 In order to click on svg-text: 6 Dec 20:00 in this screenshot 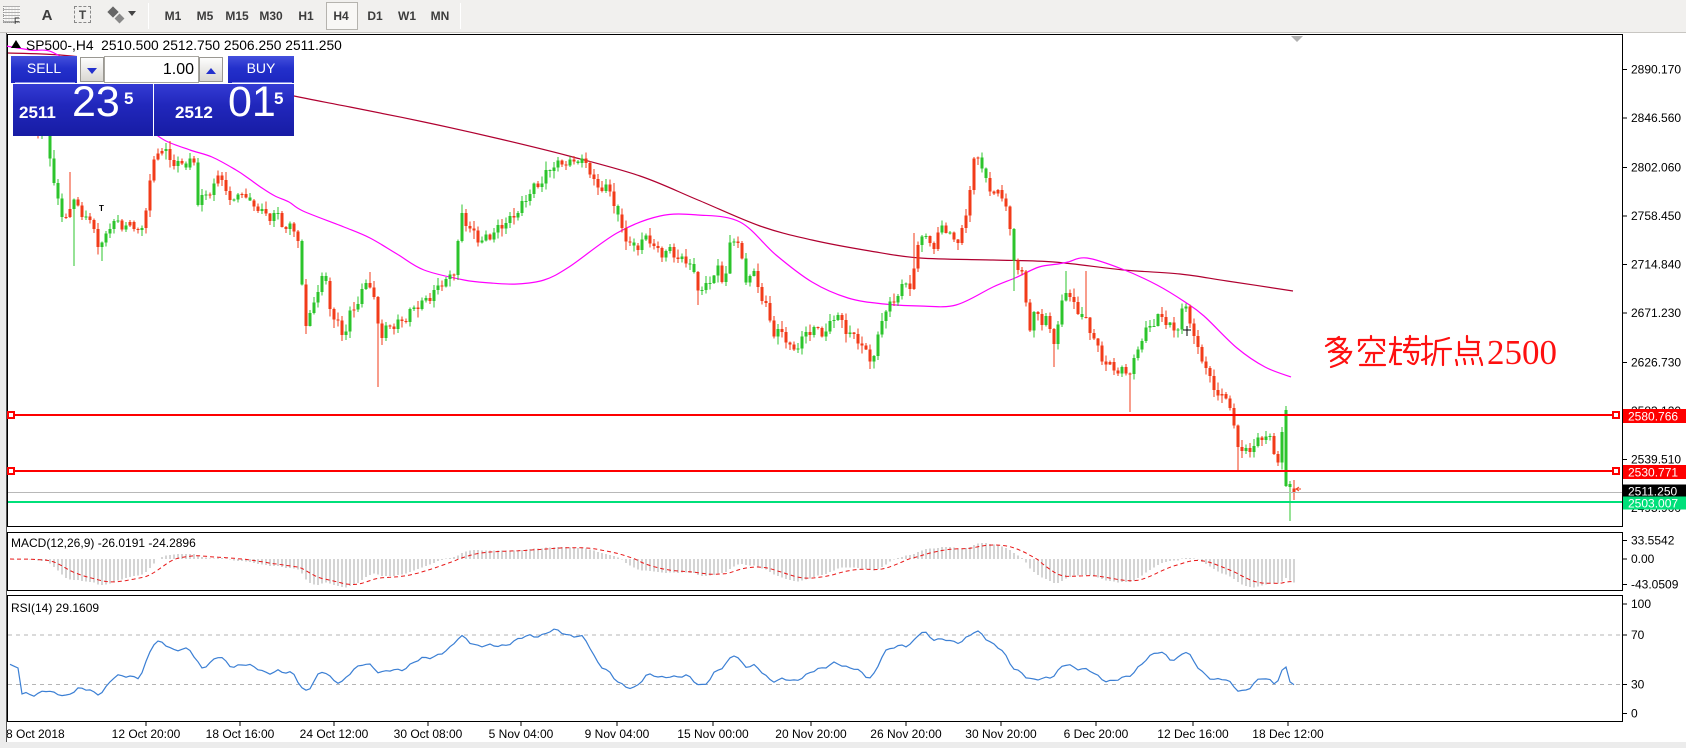, I will do `click(1096, 734)`.